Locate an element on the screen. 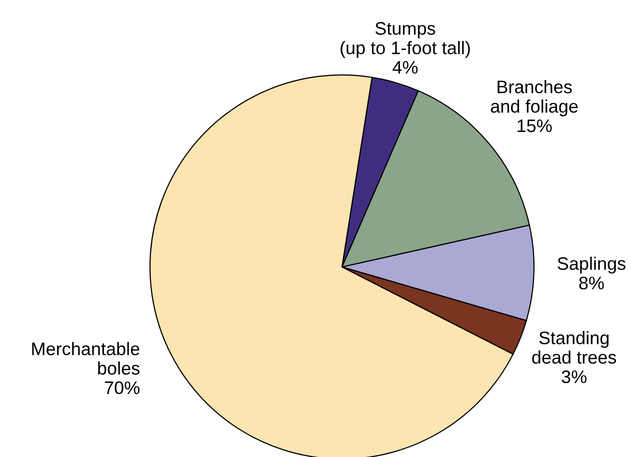 This screenshot has width=631, height=457. data-label: 15% is located at coordinates (535, 125).